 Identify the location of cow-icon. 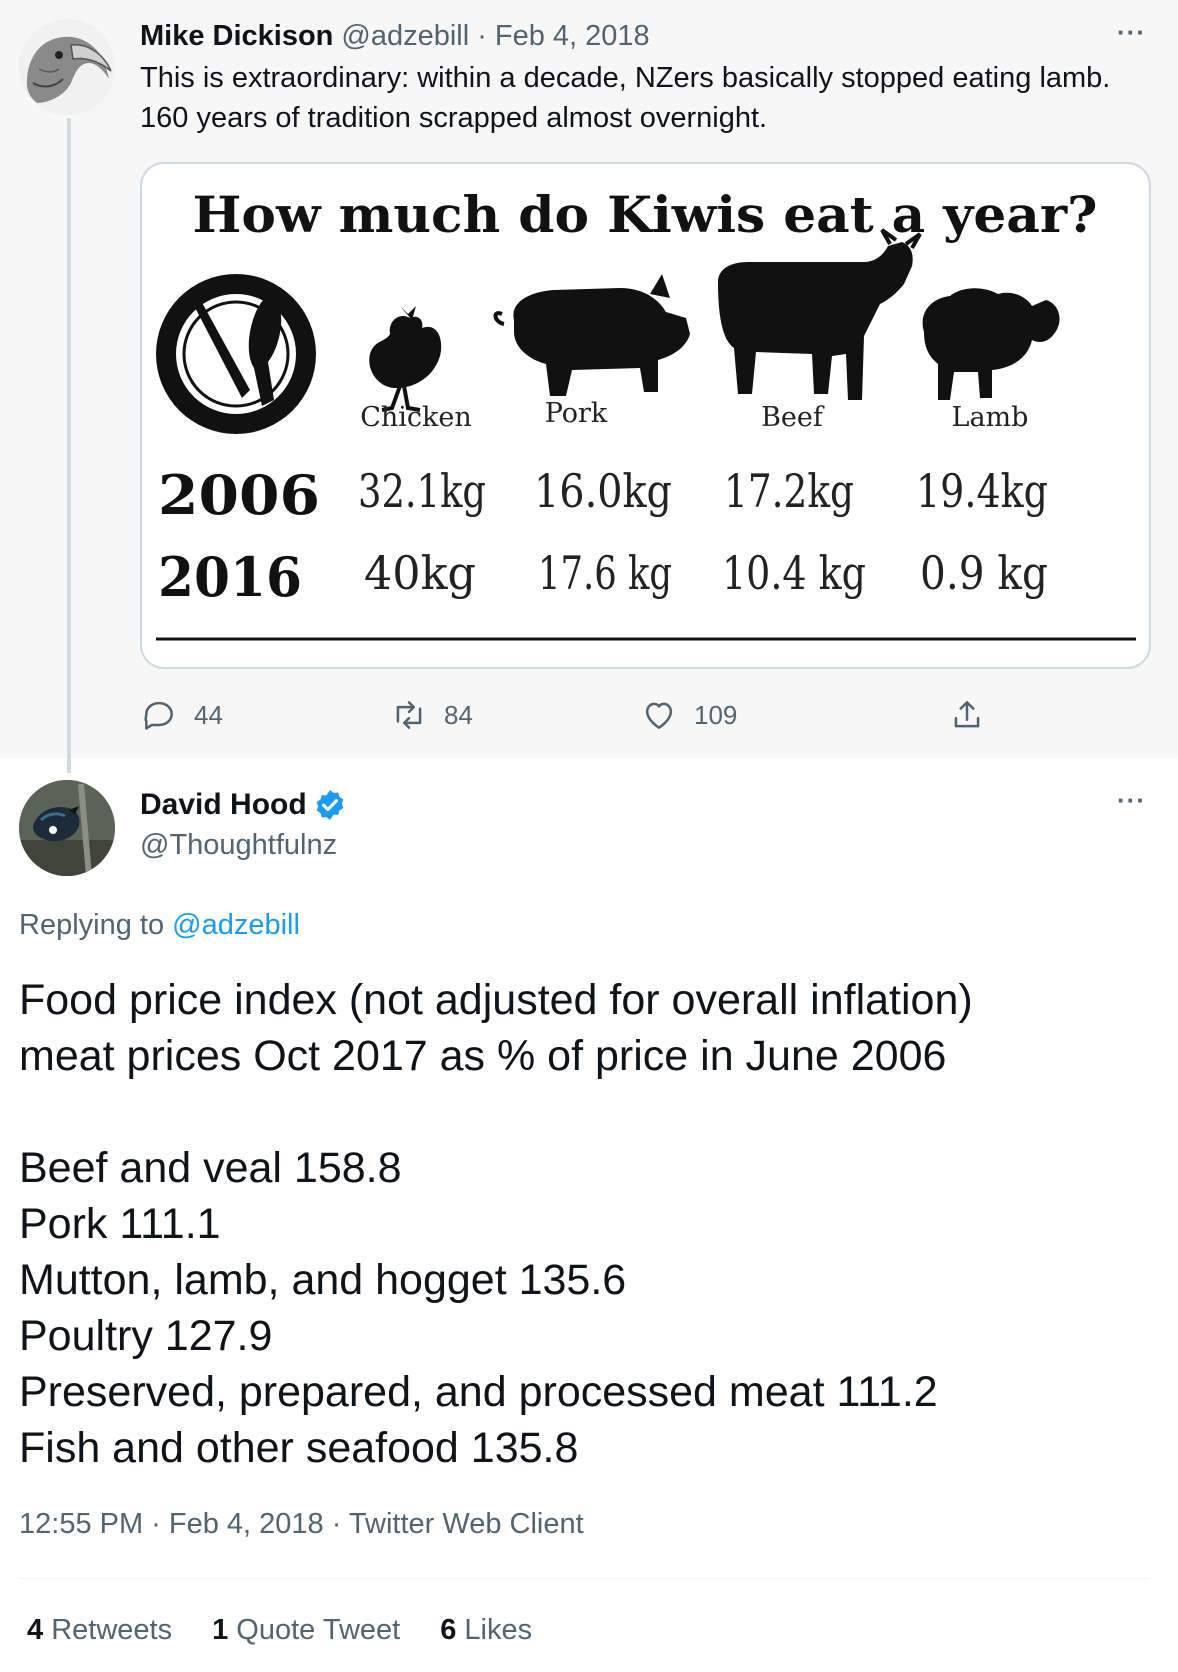
(820, 314).